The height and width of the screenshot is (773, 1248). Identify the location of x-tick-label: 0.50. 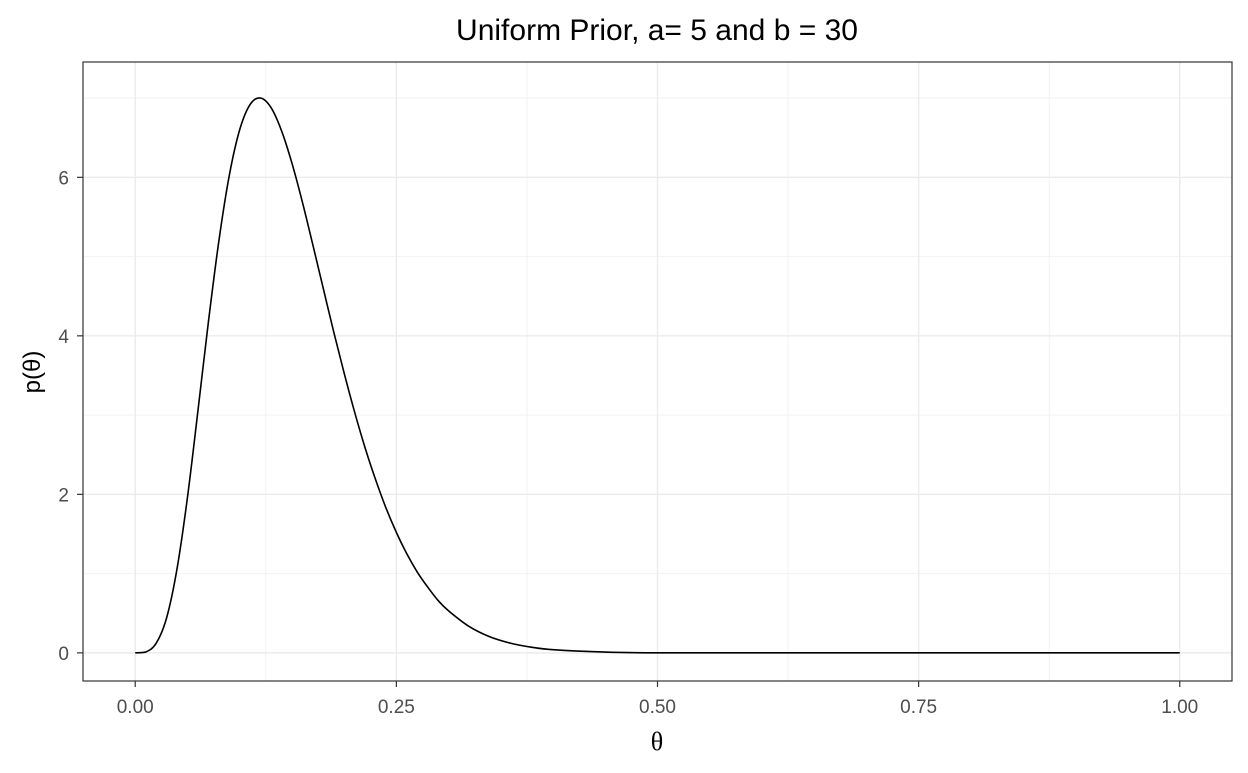
(657, 707).